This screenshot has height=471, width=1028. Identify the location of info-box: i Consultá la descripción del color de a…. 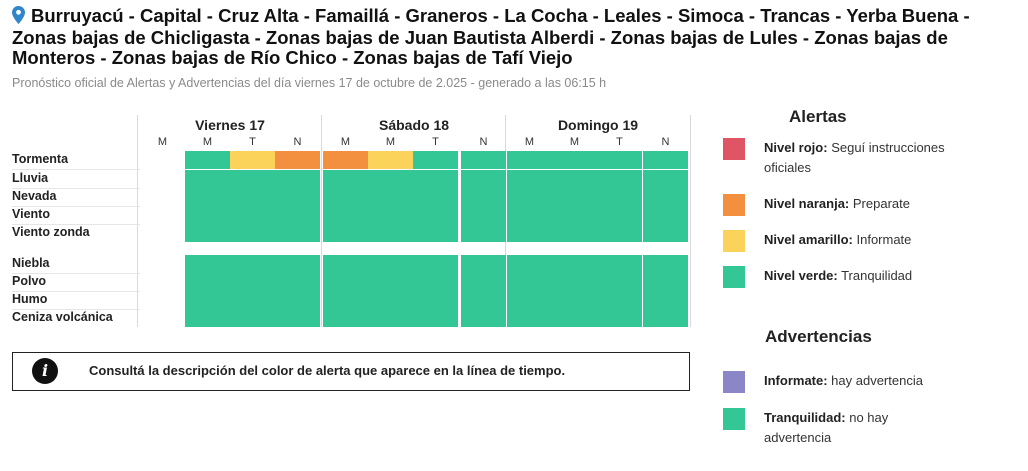
(351, 371).